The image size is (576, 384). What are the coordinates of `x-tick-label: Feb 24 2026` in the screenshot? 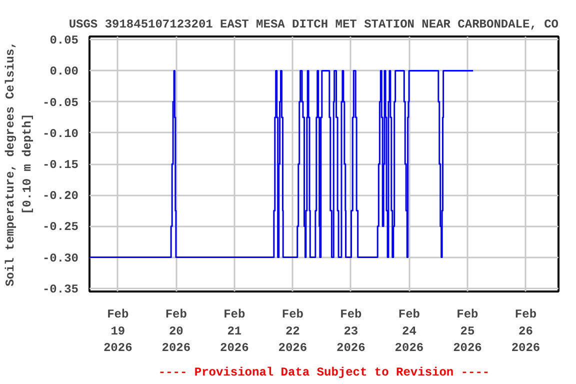 It's located at (409, 332).